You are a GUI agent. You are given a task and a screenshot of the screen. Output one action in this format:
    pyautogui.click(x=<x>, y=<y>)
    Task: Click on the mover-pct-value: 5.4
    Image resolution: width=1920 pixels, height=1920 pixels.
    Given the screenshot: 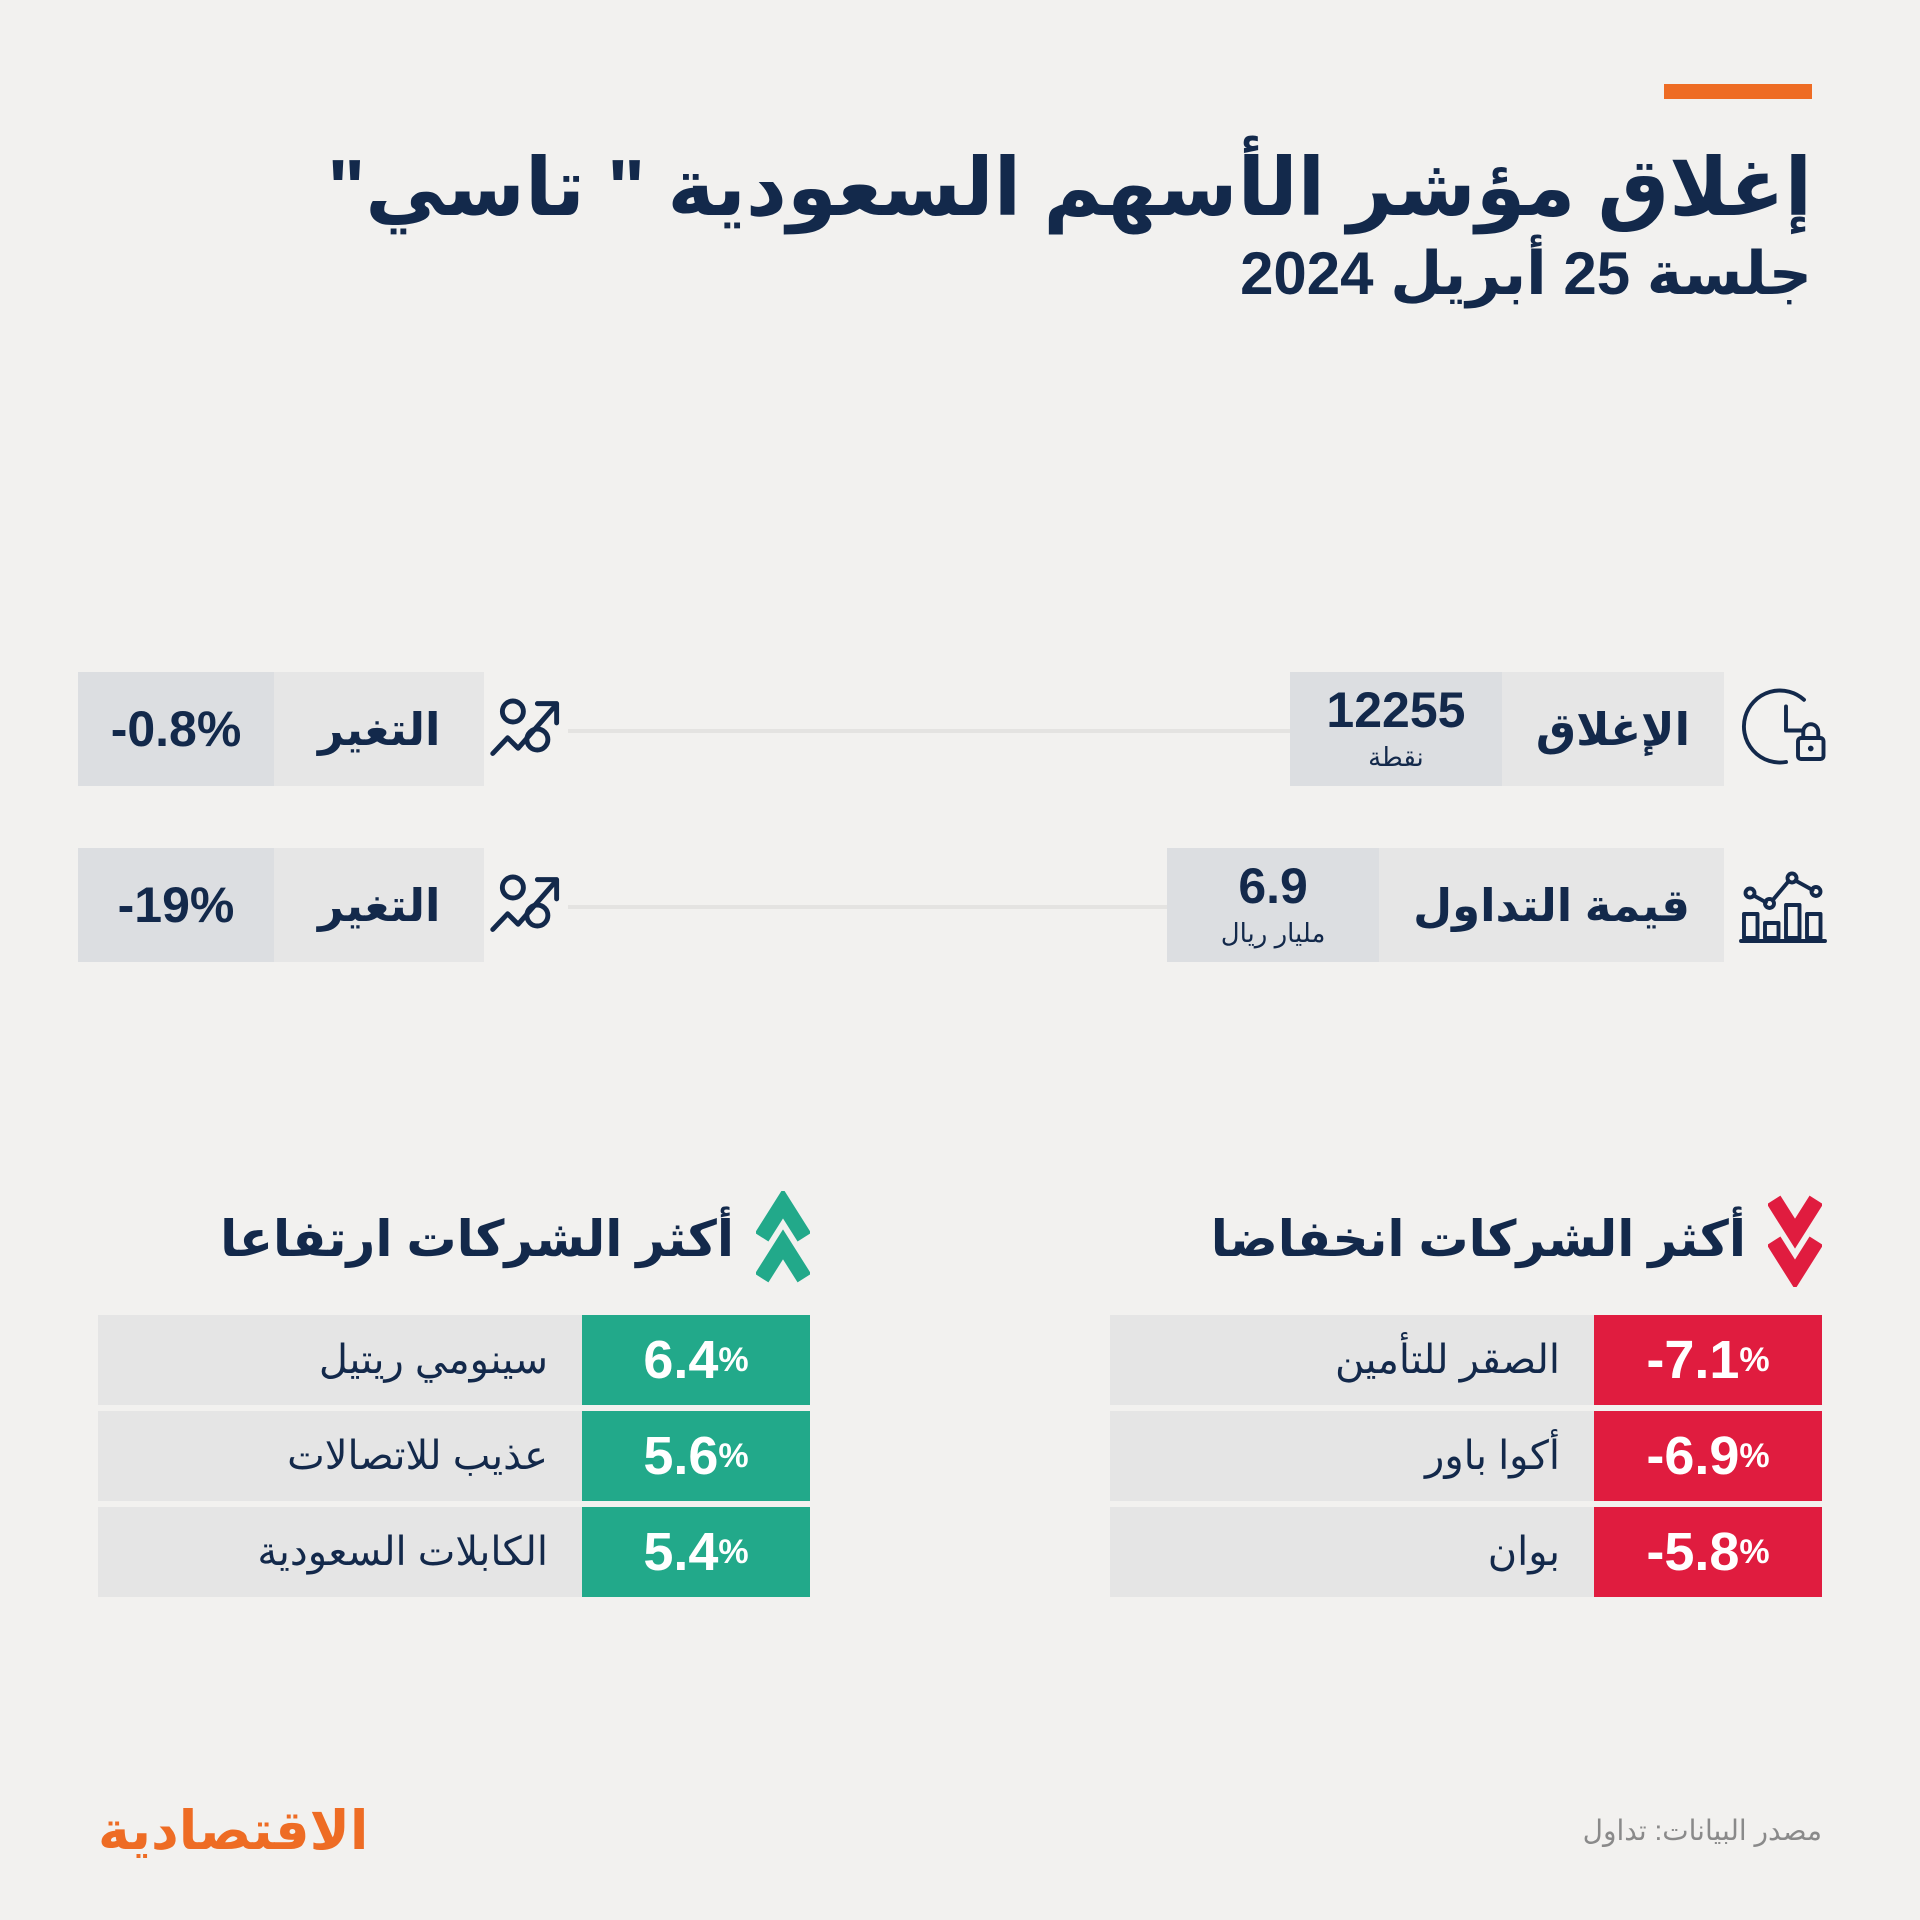 What is the action you would take?
    pyautogui.click(x=681, y=1552)
    